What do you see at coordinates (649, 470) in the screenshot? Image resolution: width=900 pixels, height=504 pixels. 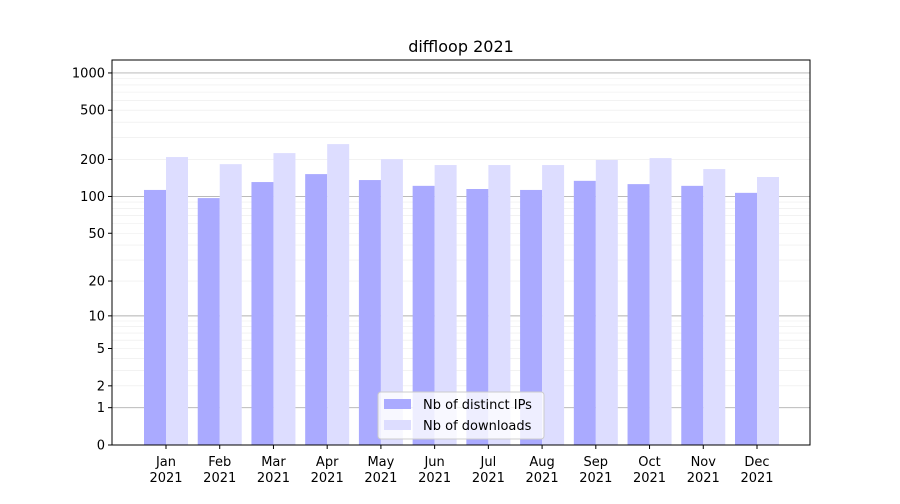 I see `x-tick-label: Oct 2021` at bounding box center [649, 470].